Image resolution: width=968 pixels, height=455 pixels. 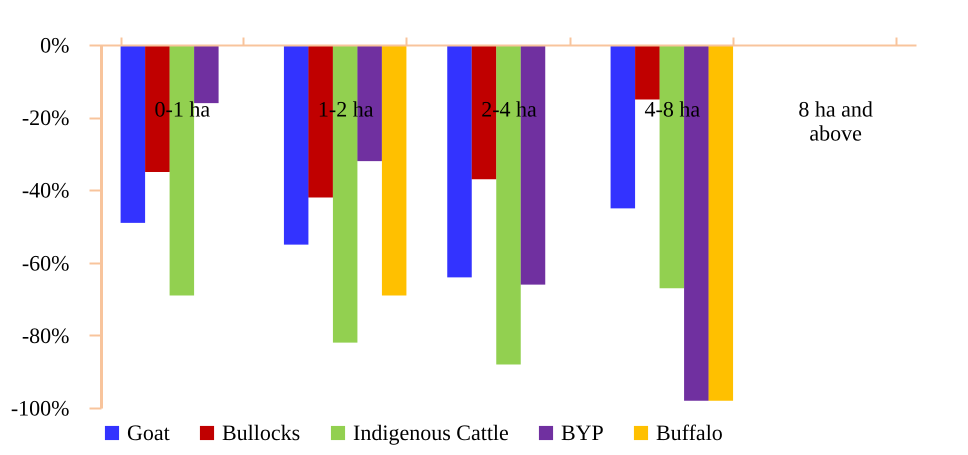 What do you see at coordinates (46, 263) in the screenshot?
I see `y-tick-label: -60%` at bounding box center [46, 263].